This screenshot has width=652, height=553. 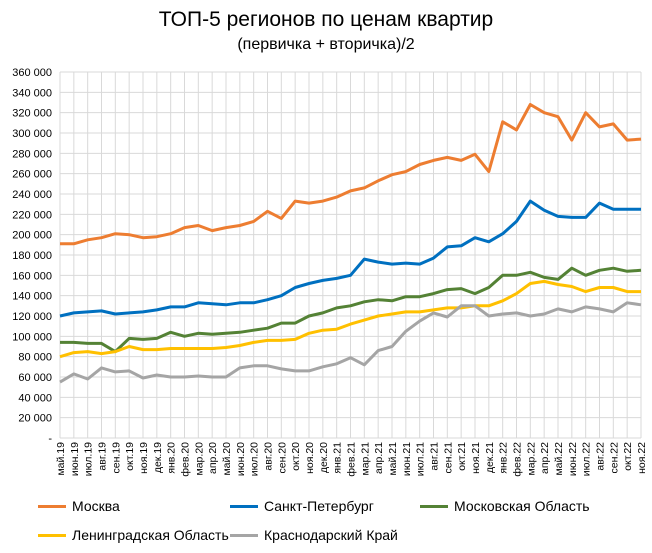 What do you see at coordinates (559, 459) in the screenshot?
I see `x-tick-label: май.22` at bounding box center [559, 459].